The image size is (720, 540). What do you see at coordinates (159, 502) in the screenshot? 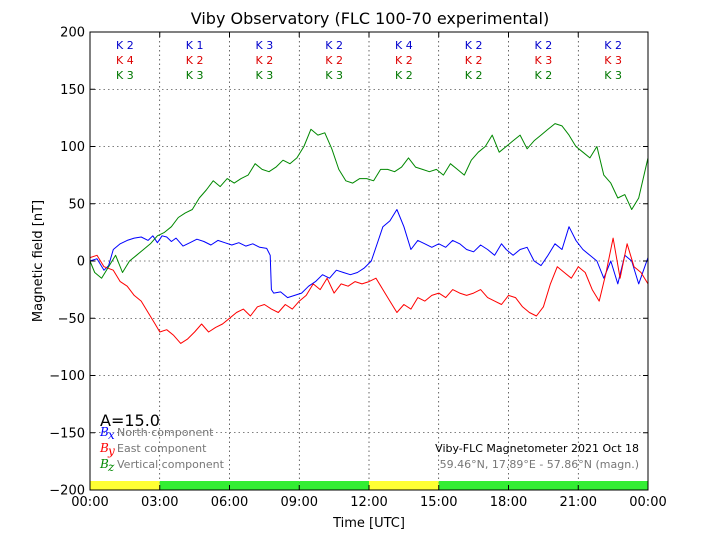
I see `x-tick-label: 03:00` at bounding box center [159, 502].